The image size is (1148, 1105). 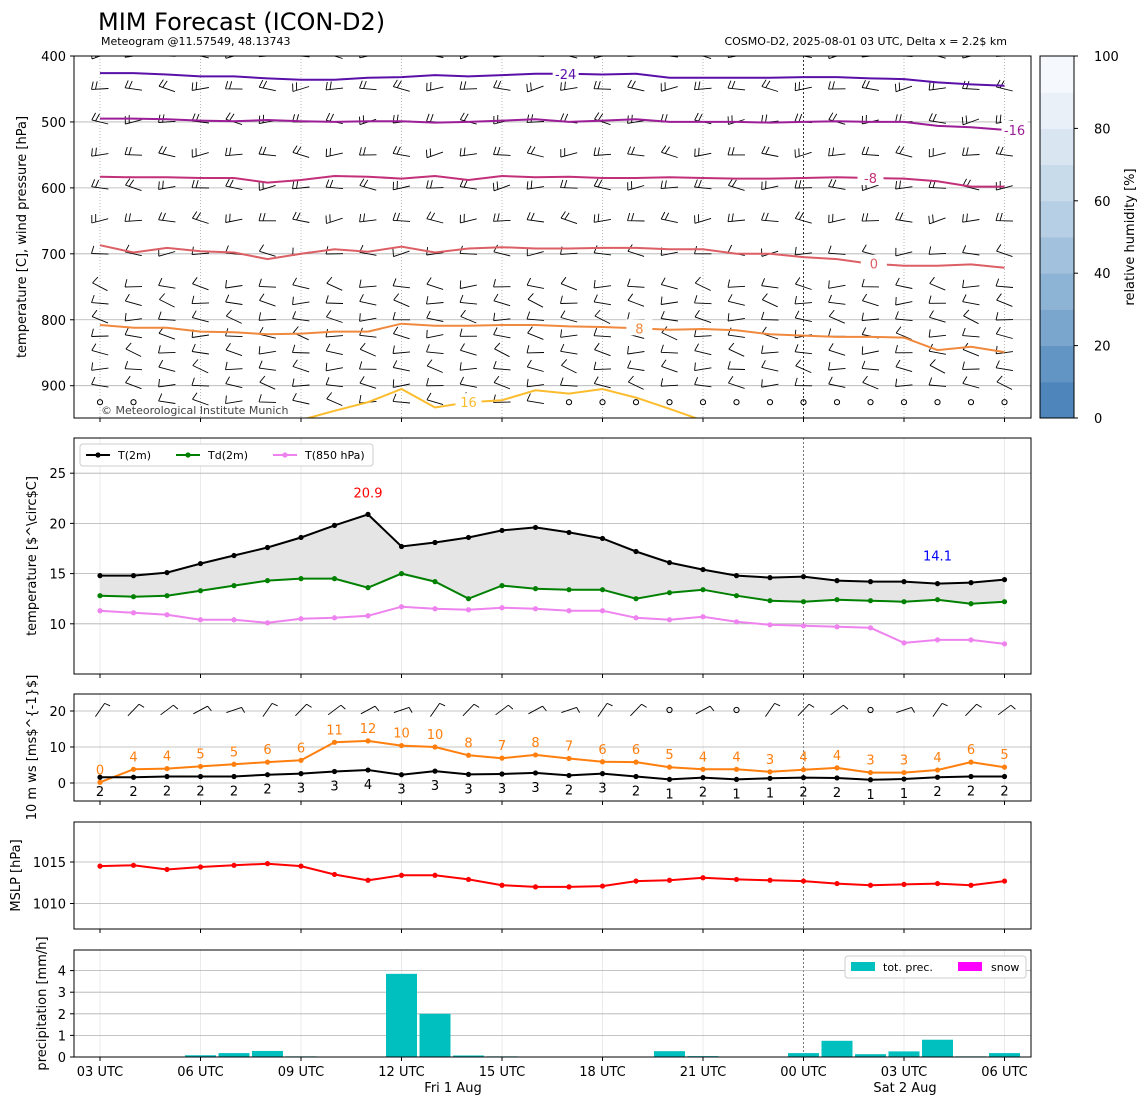 I want to click on mean-wind-value-label: 2, so click(x=569, y=790).